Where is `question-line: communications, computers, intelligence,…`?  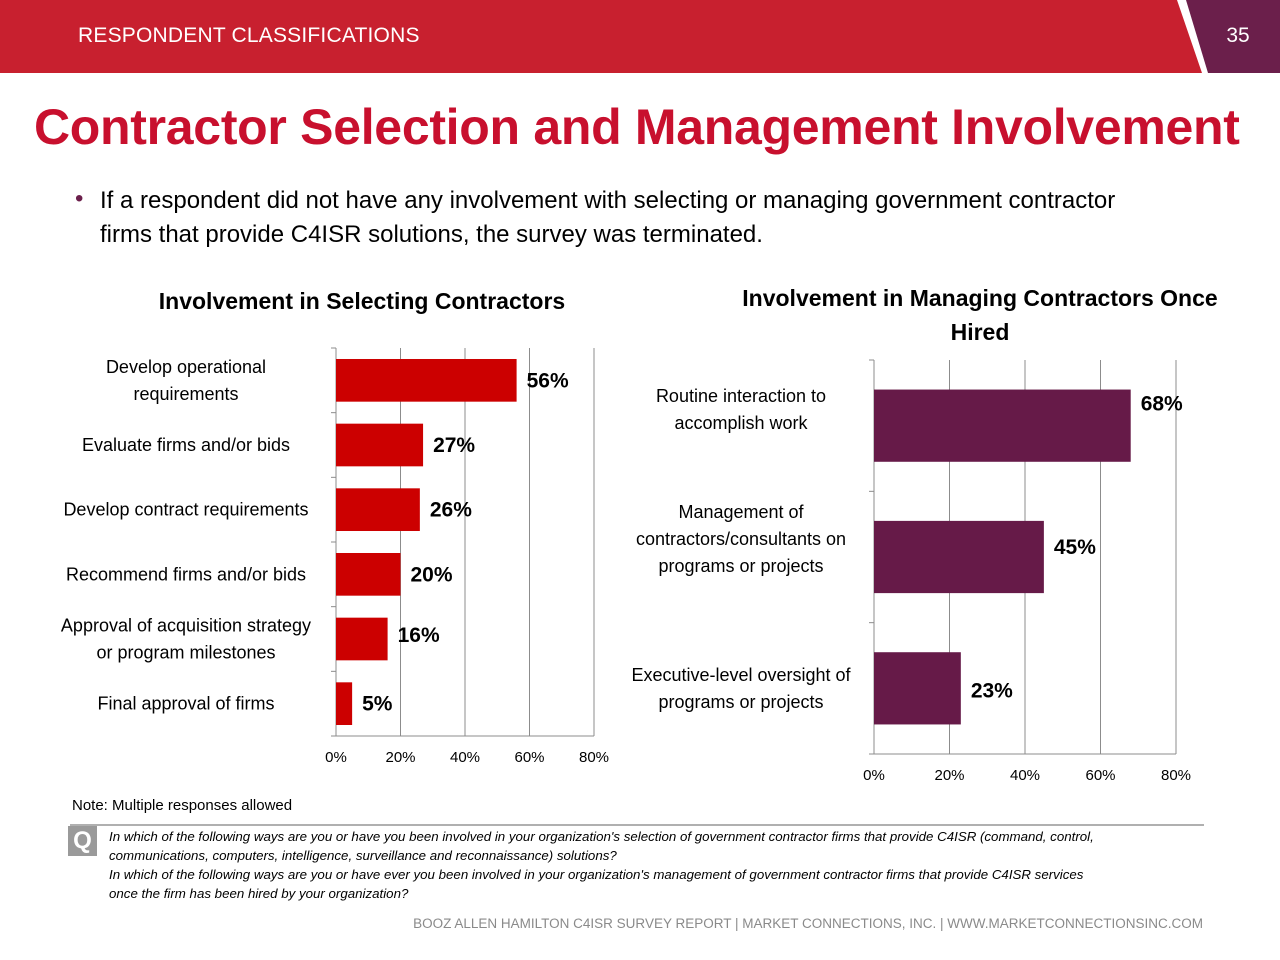
question-line: communications, computers, intelligence,… is located at coordinates (363, 855).